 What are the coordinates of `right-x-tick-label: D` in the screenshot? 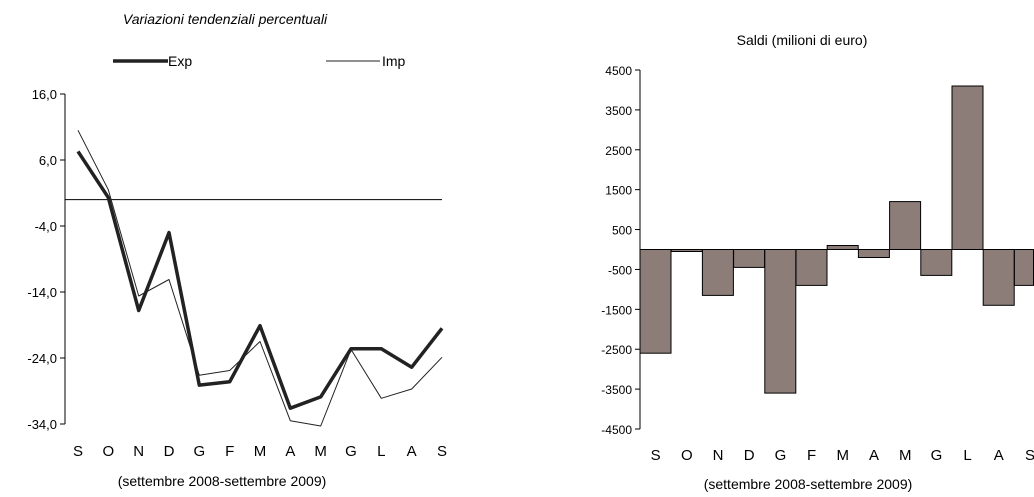 It's located at (749, 455).